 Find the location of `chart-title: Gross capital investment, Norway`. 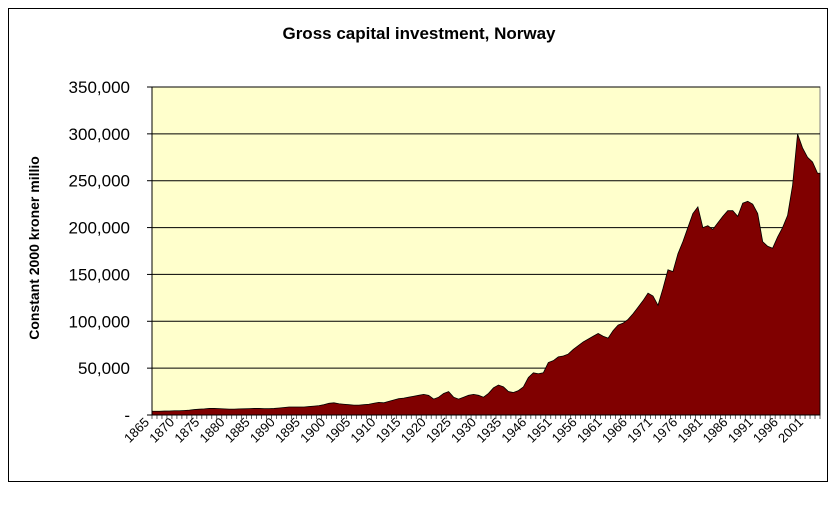

chart-title: Gross capital investment, Norway is located at coordinates (419, 33).